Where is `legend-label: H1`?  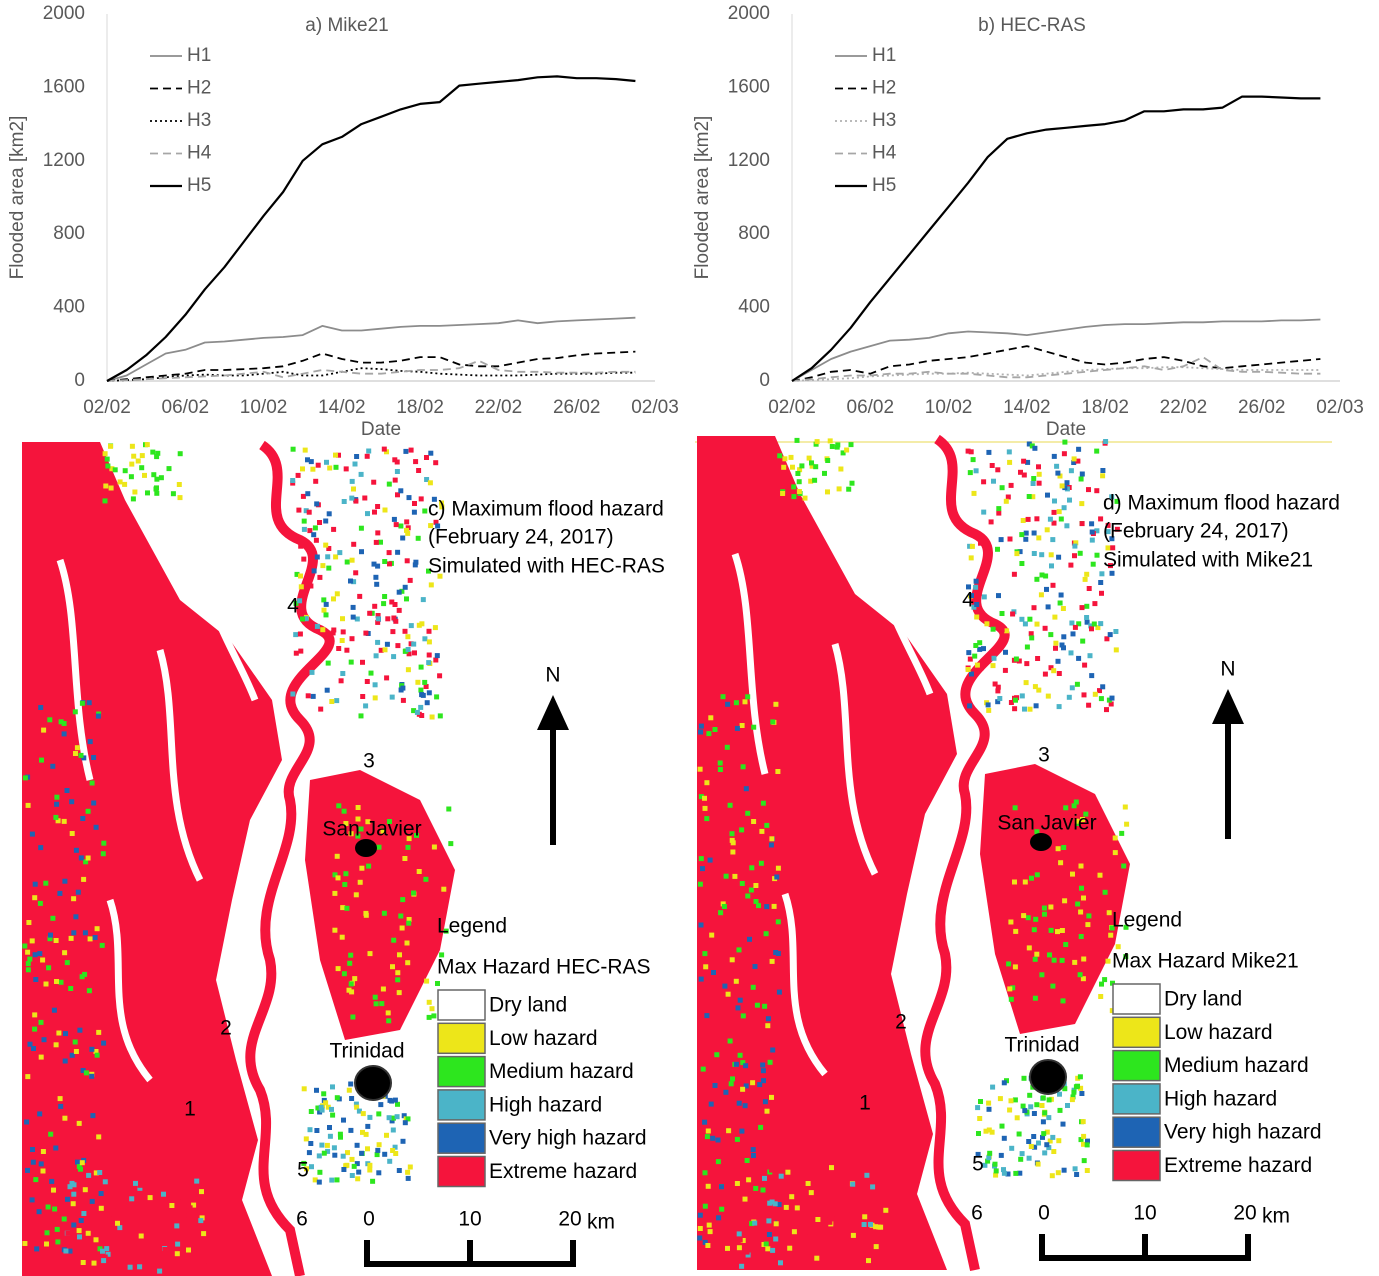 legend-label: H1 is located at coordinates (884, 55).